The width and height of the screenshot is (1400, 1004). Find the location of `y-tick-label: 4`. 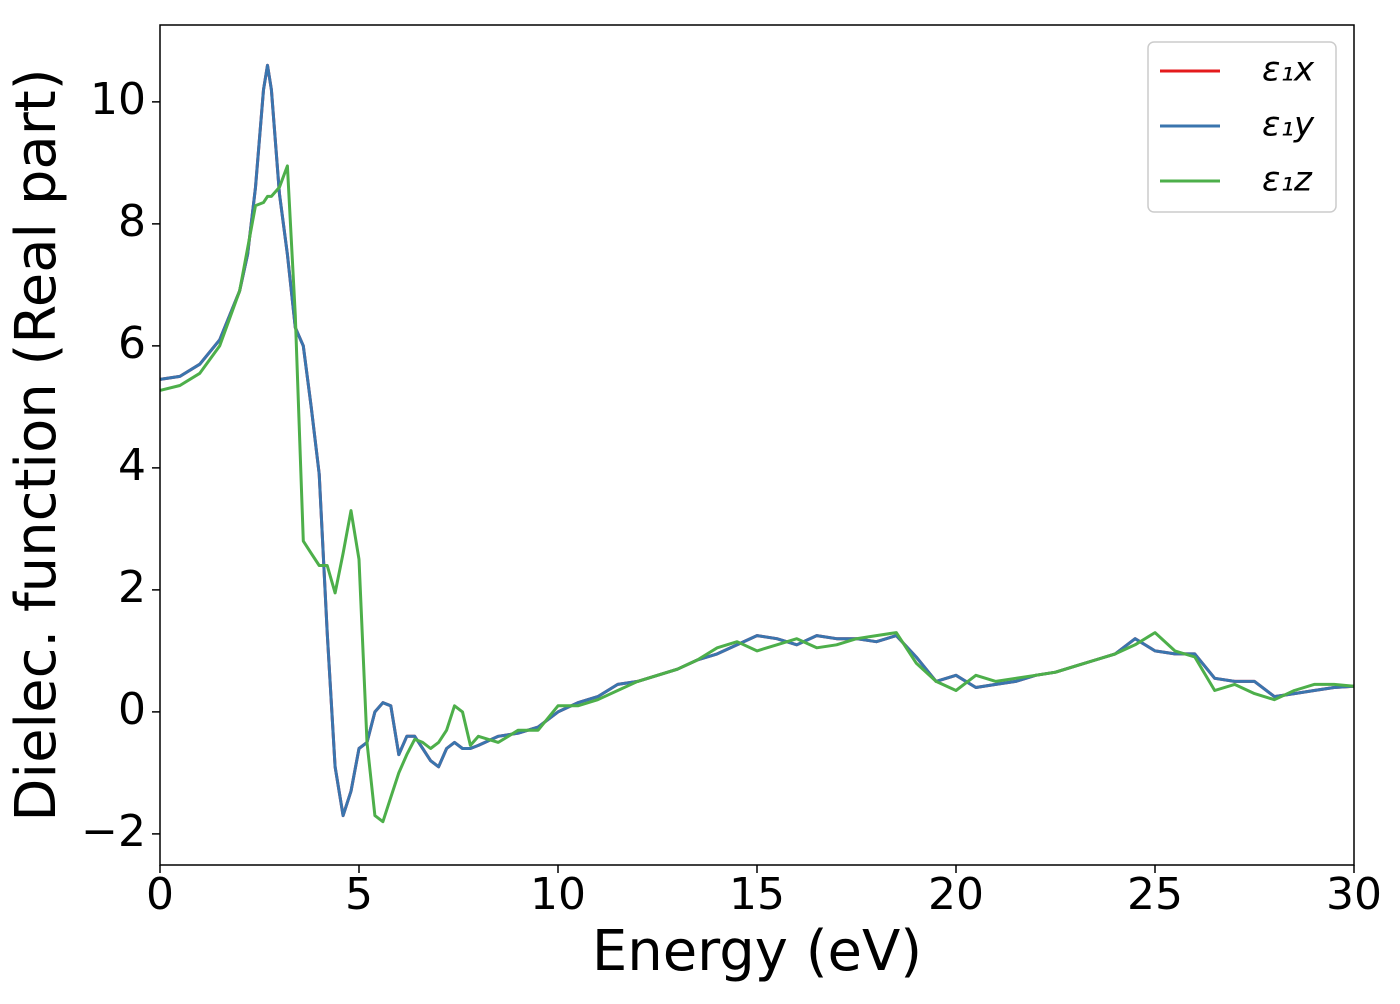

y-tick-label: 4 is located at coordinates (132, 465).